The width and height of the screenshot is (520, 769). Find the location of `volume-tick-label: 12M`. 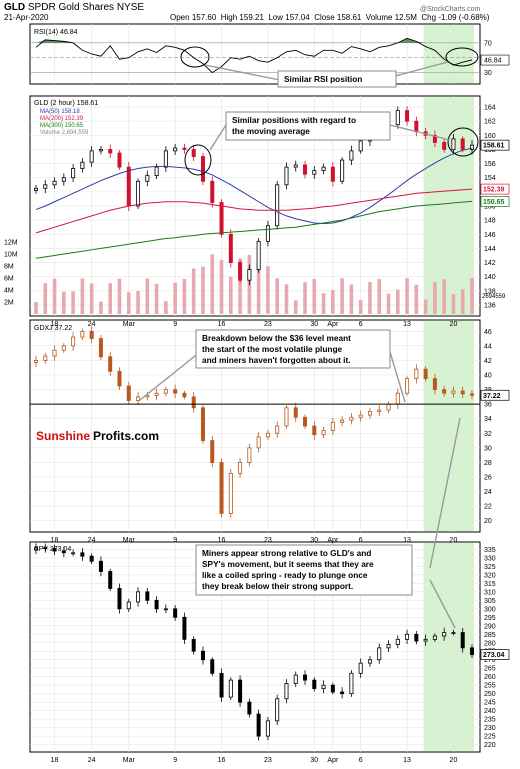

volume-tick-label: 12M is located at coordinates (11, 243).